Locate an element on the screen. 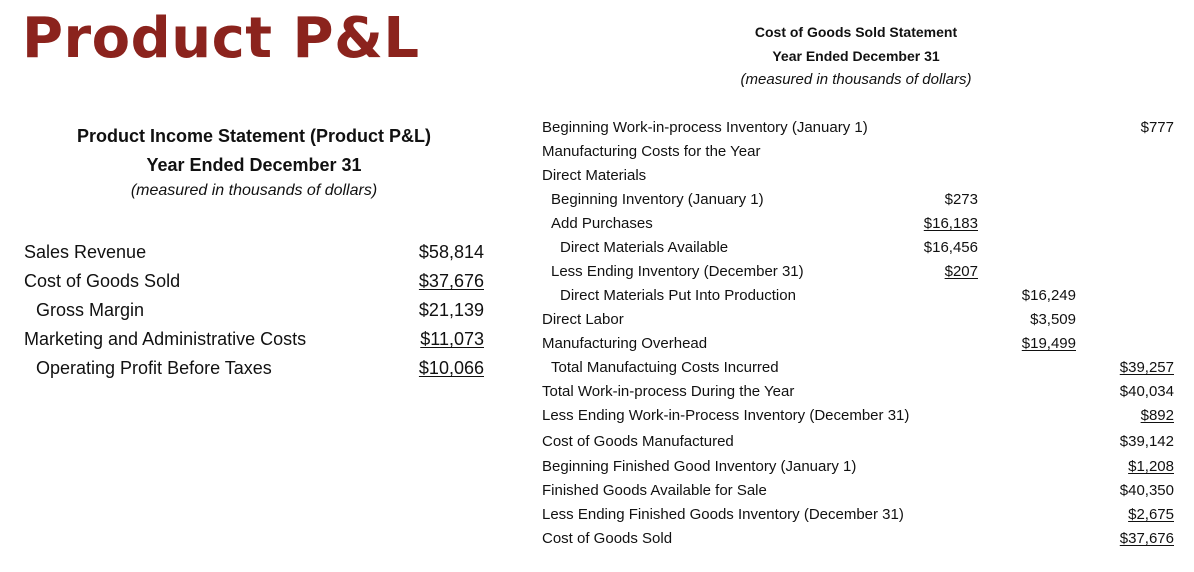 The height and width of the screenshot is (572, 1194). income-row-label: Marketing and Administrative Costs is located at coordinates (165, 339).